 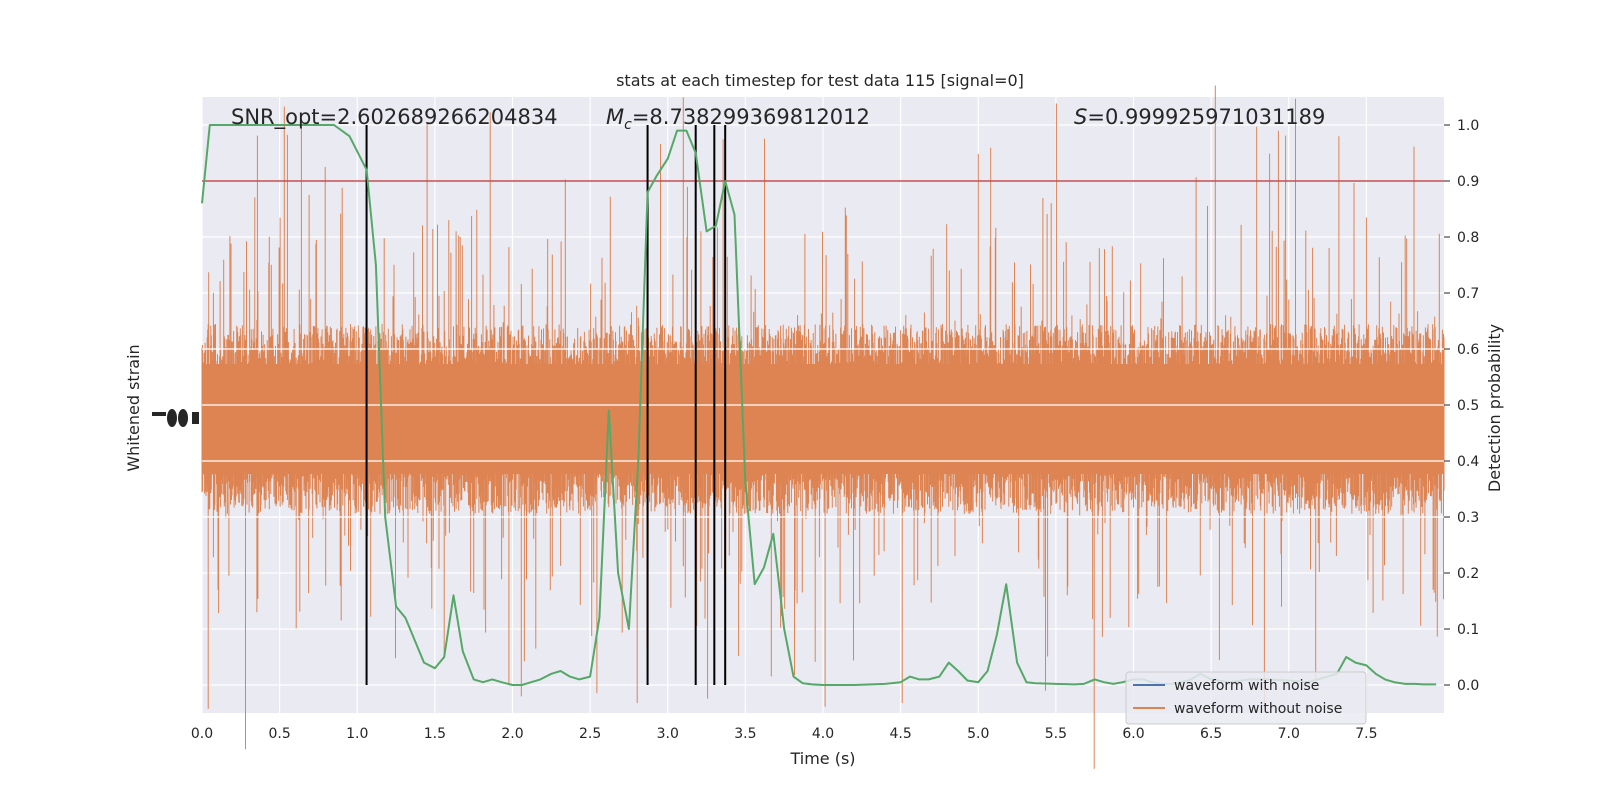 What do you see at coordinates (1468, 126) in the screenshot?
I see `y-tick-label-right: 1.0` at bounding box center [1468, 126].